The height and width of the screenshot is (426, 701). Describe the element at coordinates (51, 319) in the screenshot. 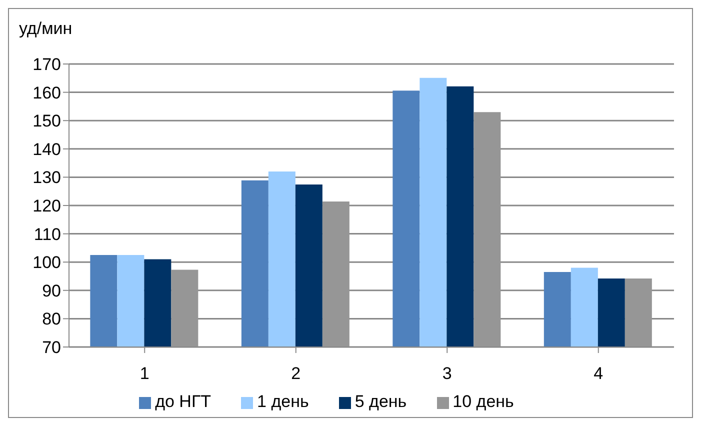

I see `y-tick-label: 80` at that location.